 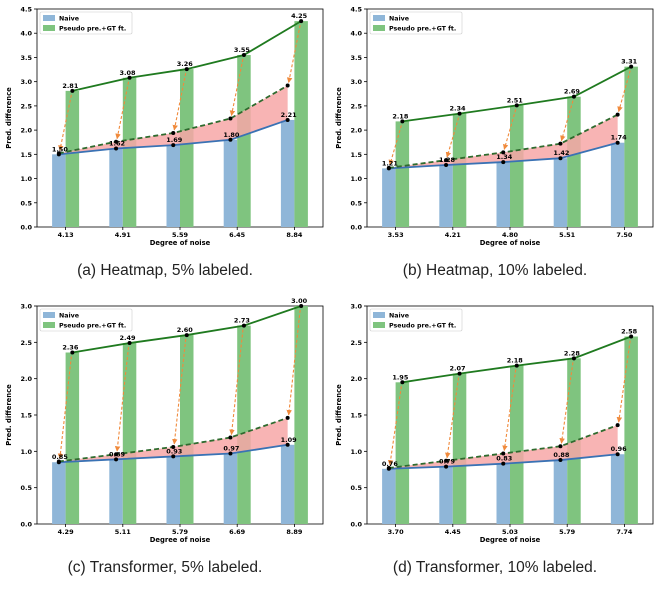 What do you see at coordinates (356, 228) in the screenshot?
I see `y-tick-label: 0.0` at bounding box center [356, 228].